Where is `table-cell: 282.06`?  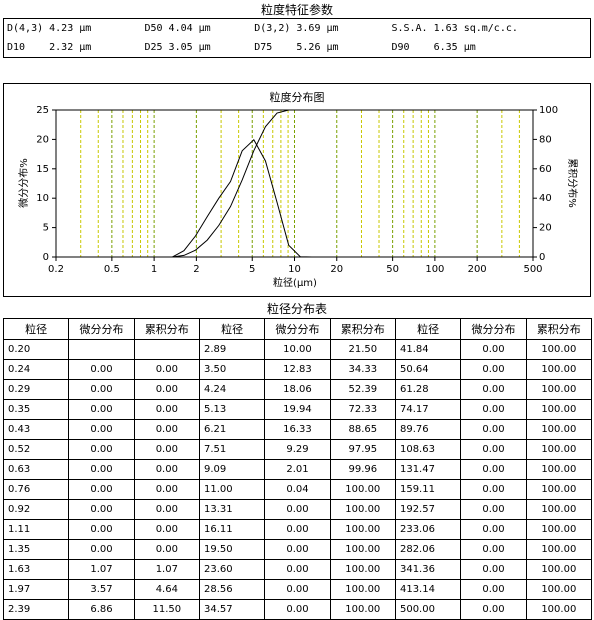 table-cell: 282.06 is located at coordinates (428, 549).